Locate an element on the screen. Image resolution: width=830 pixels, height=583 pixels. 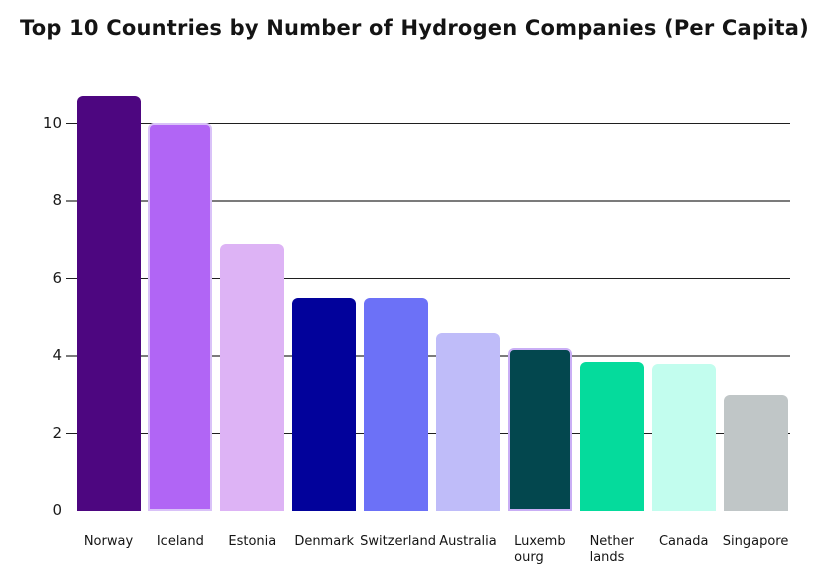
x-axis-label-text: Norway is located at coordinates (108, 541).